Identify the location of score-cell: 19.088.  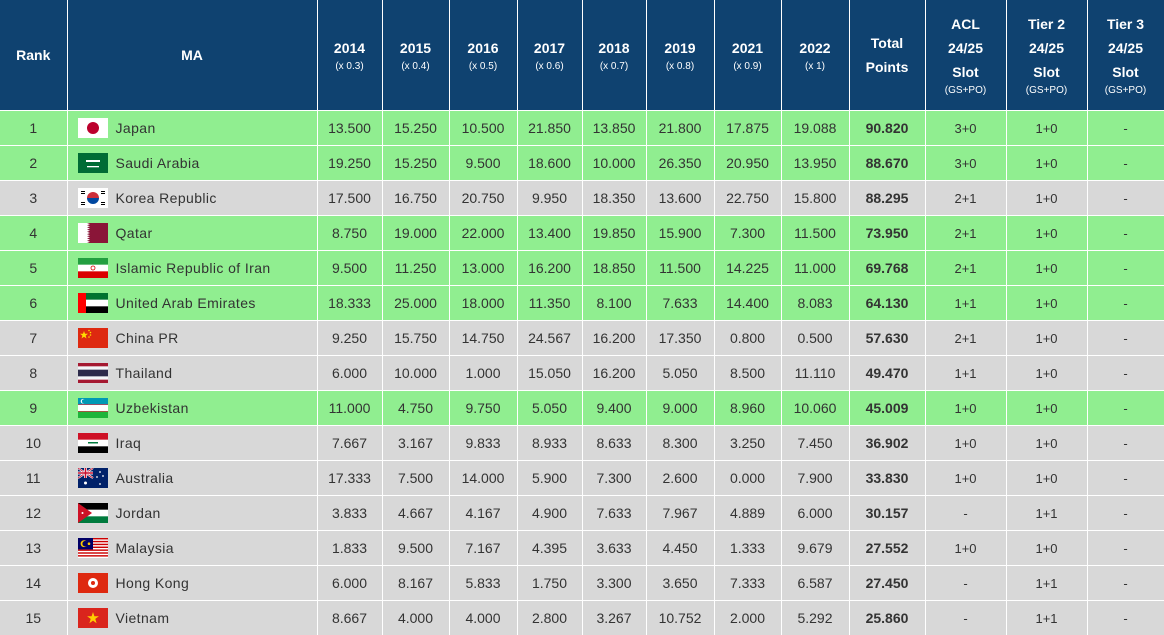
(815, 128).